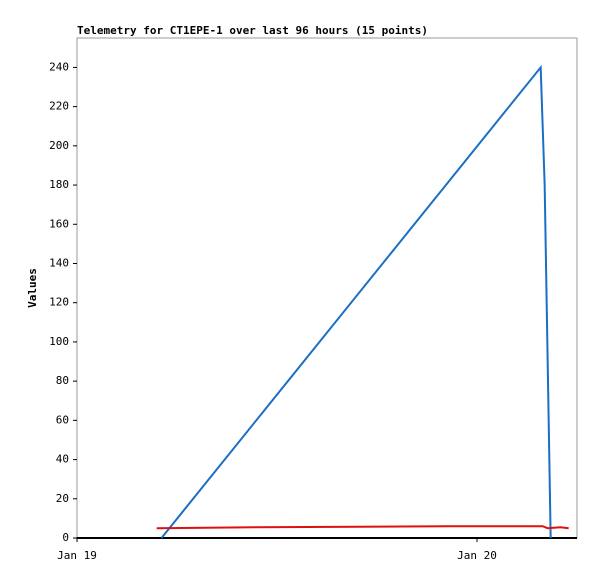 The height and width of the screenshot is (579, 597). Describe the element at coordinates (362, 527) in the screenshot. I see `series-line` at that location.